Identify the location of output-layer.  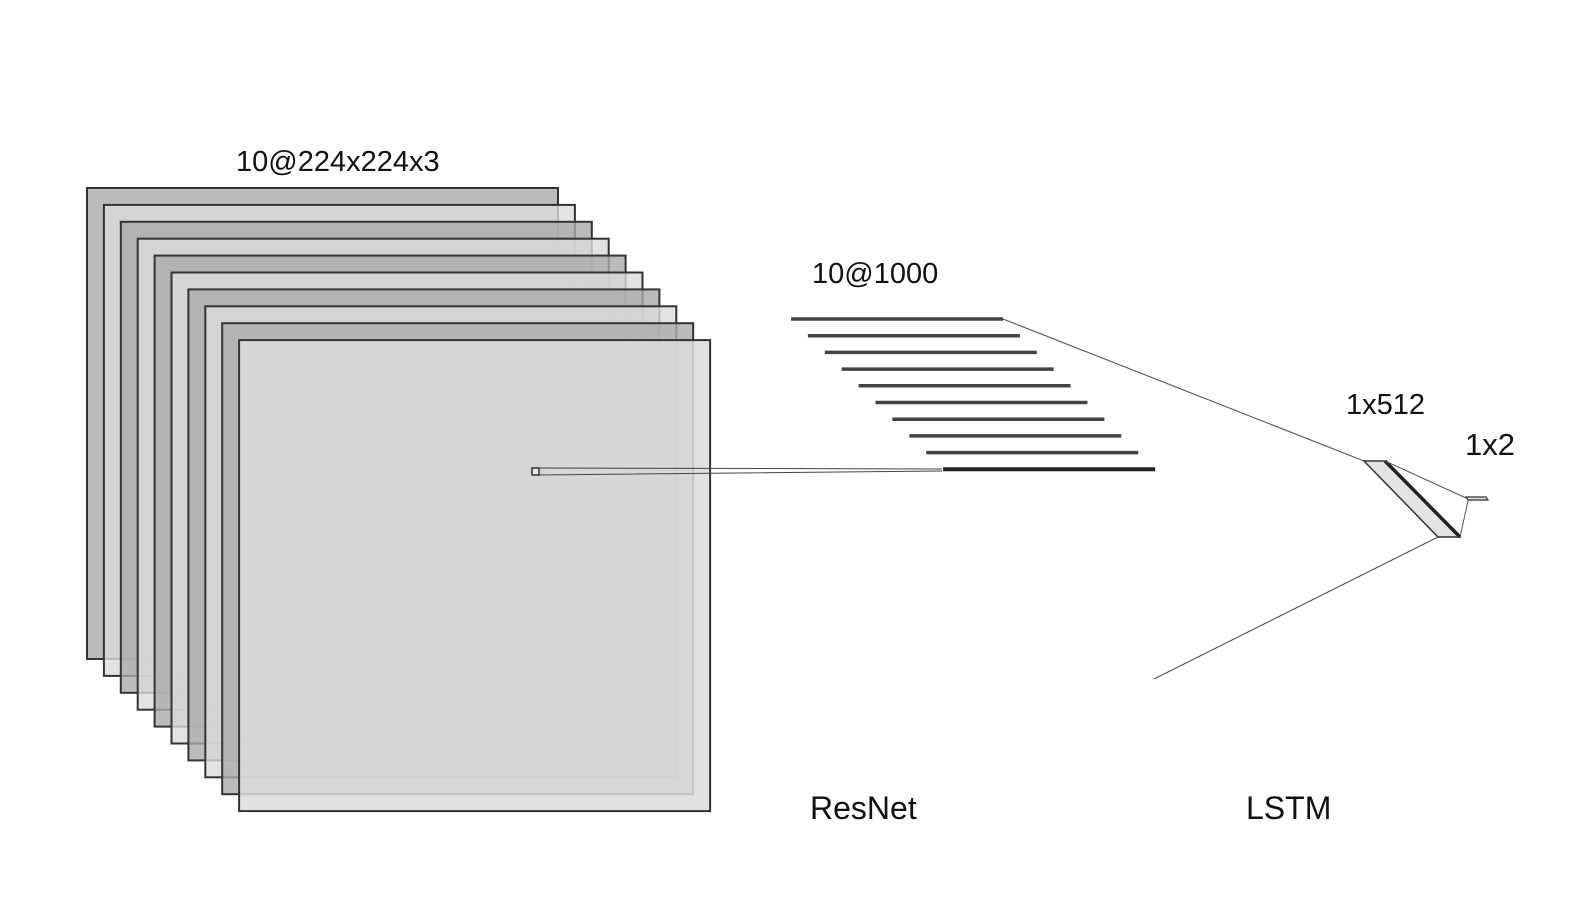
(1477, 498).